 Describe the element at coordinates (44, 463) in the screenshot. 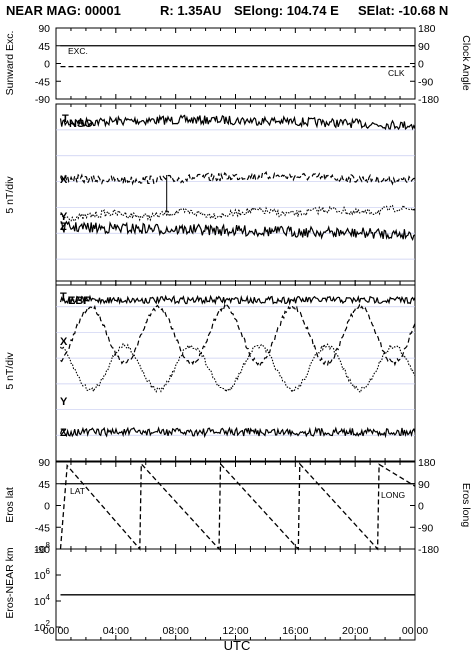

I see `ytick-p4-0: 90` at that location.